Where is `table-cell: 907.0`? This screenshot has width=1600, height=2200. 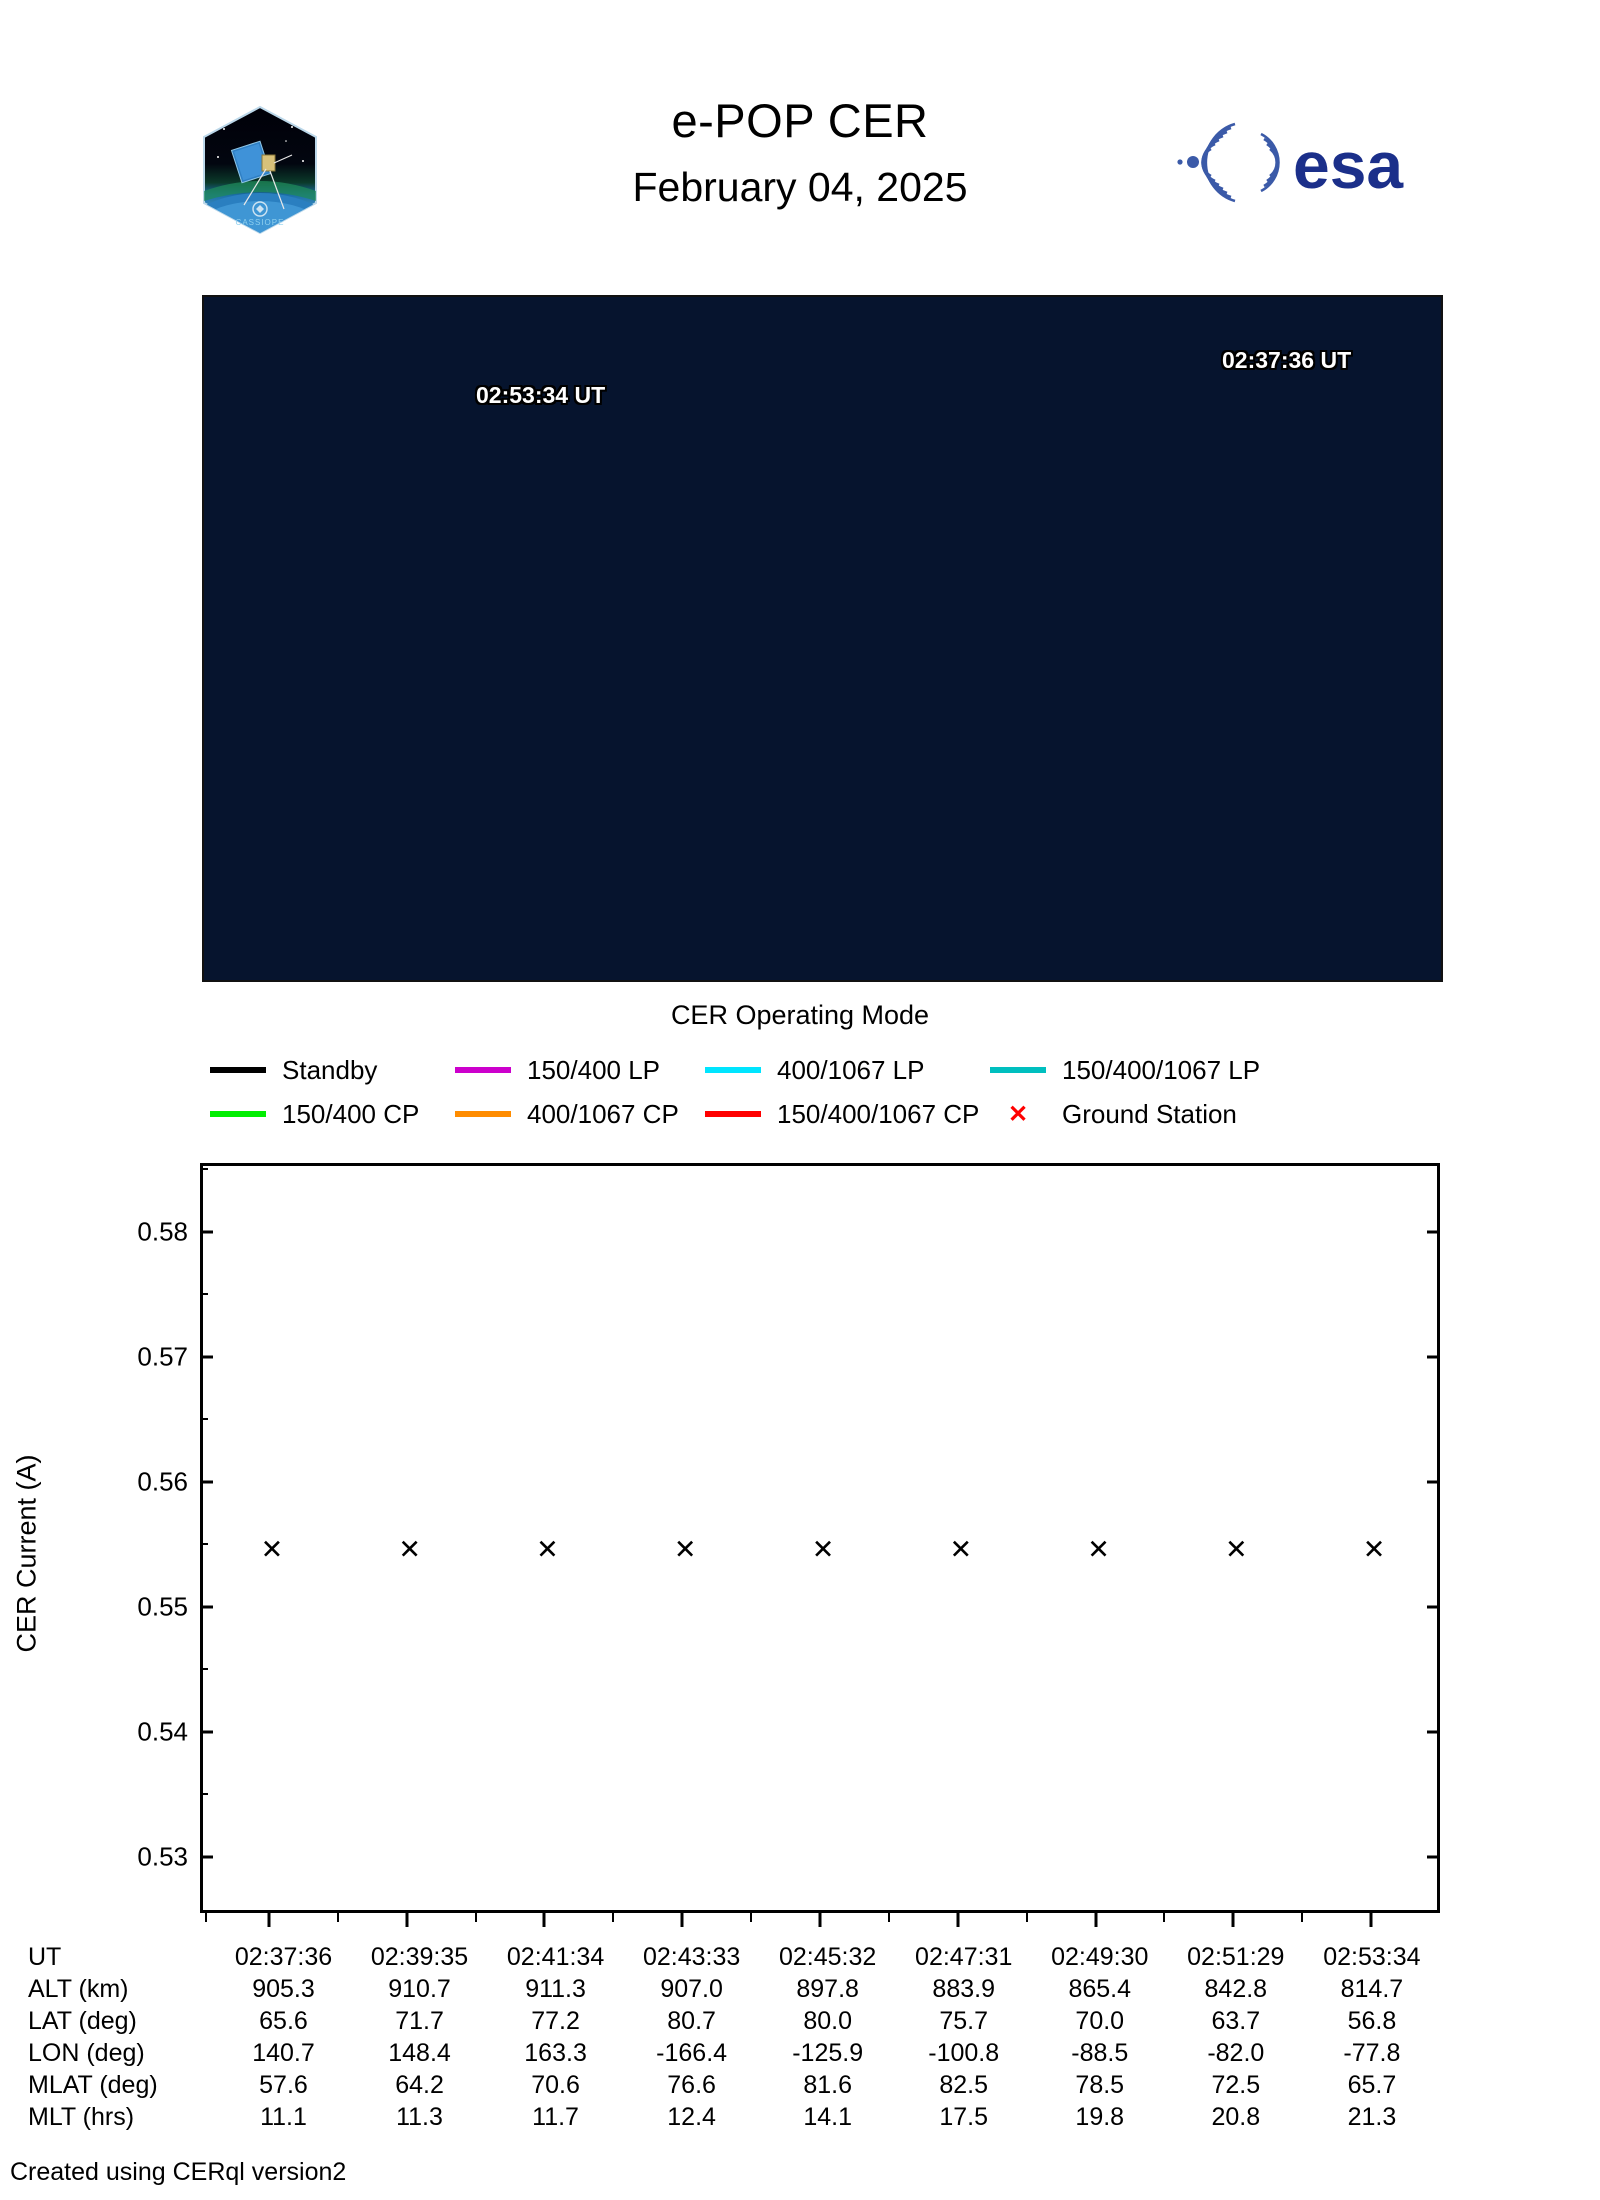
table-cell: 907.0 is located at coordinates (691, 1988).